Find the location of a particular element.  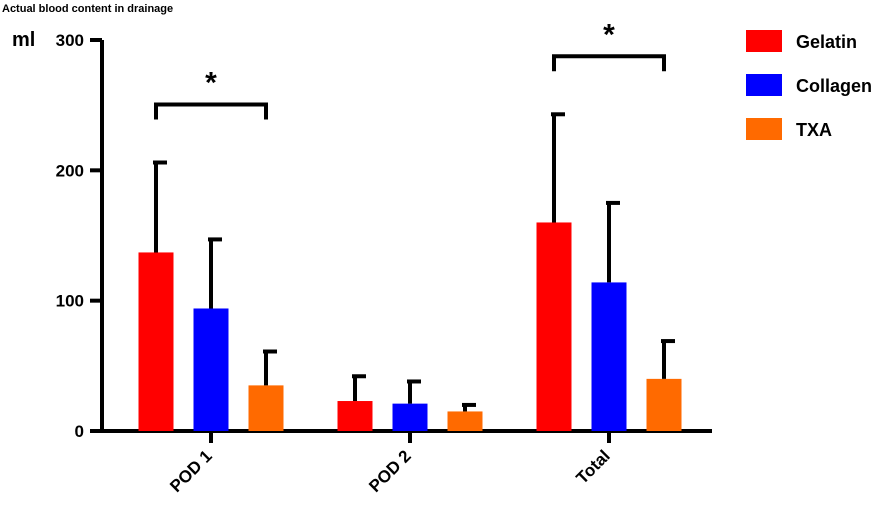

significance-group: ** is located at coordinates (410, 69).